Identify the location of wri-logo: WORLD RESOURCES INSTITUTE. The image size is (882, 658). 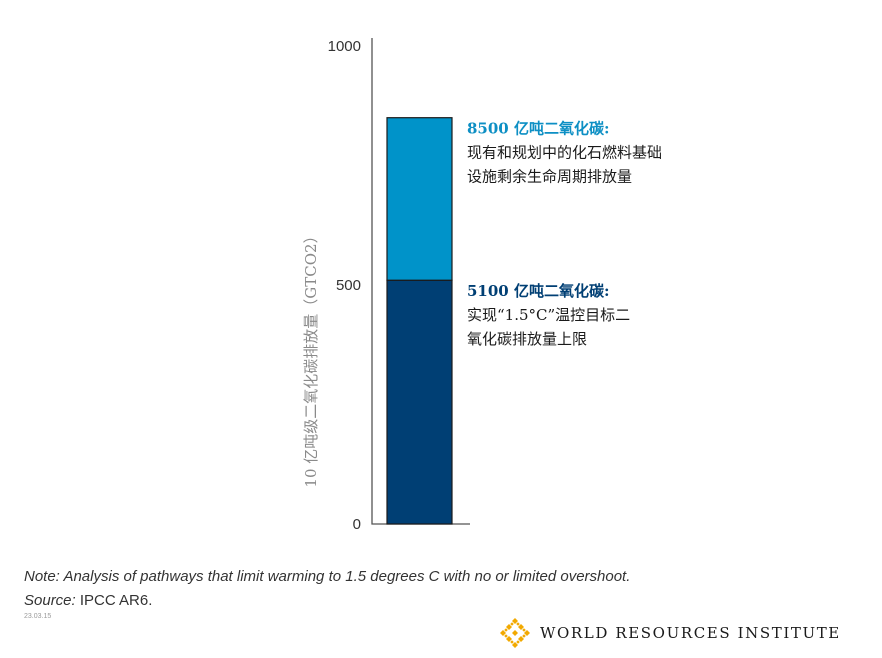
(670, 633).